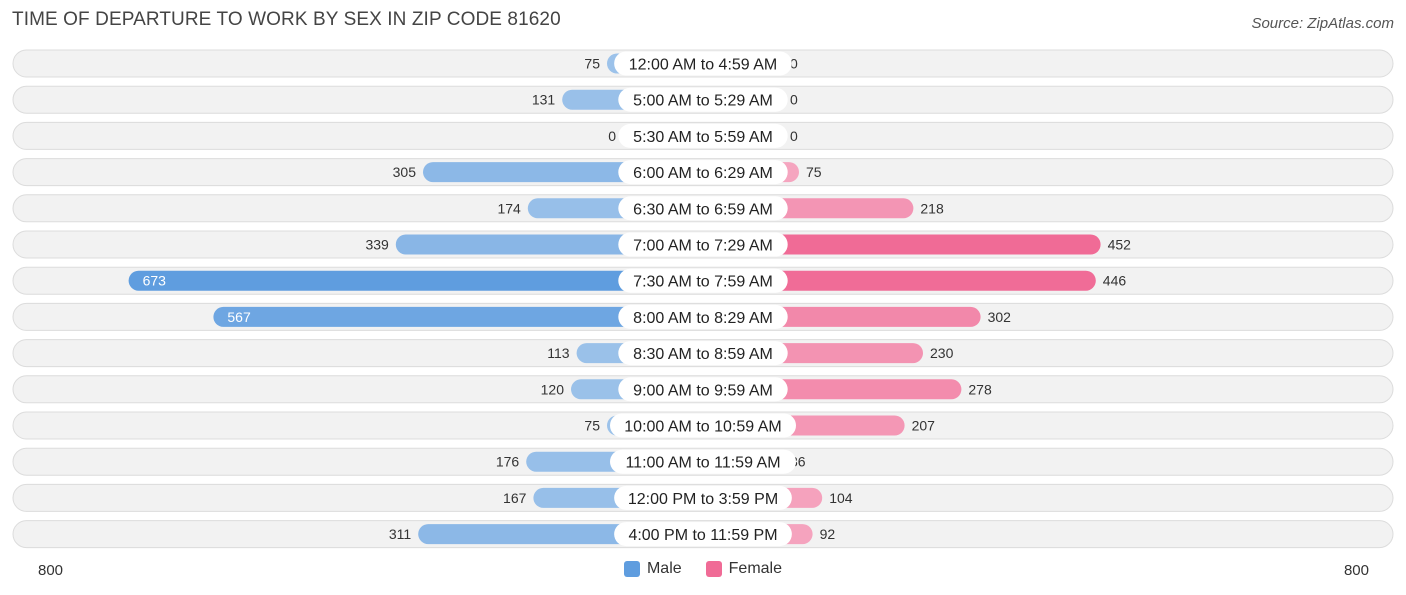 Image resolution: width=1406 pixels, height=595 pixels. I want to click on legend-item-male: Male, so click(652, 569).